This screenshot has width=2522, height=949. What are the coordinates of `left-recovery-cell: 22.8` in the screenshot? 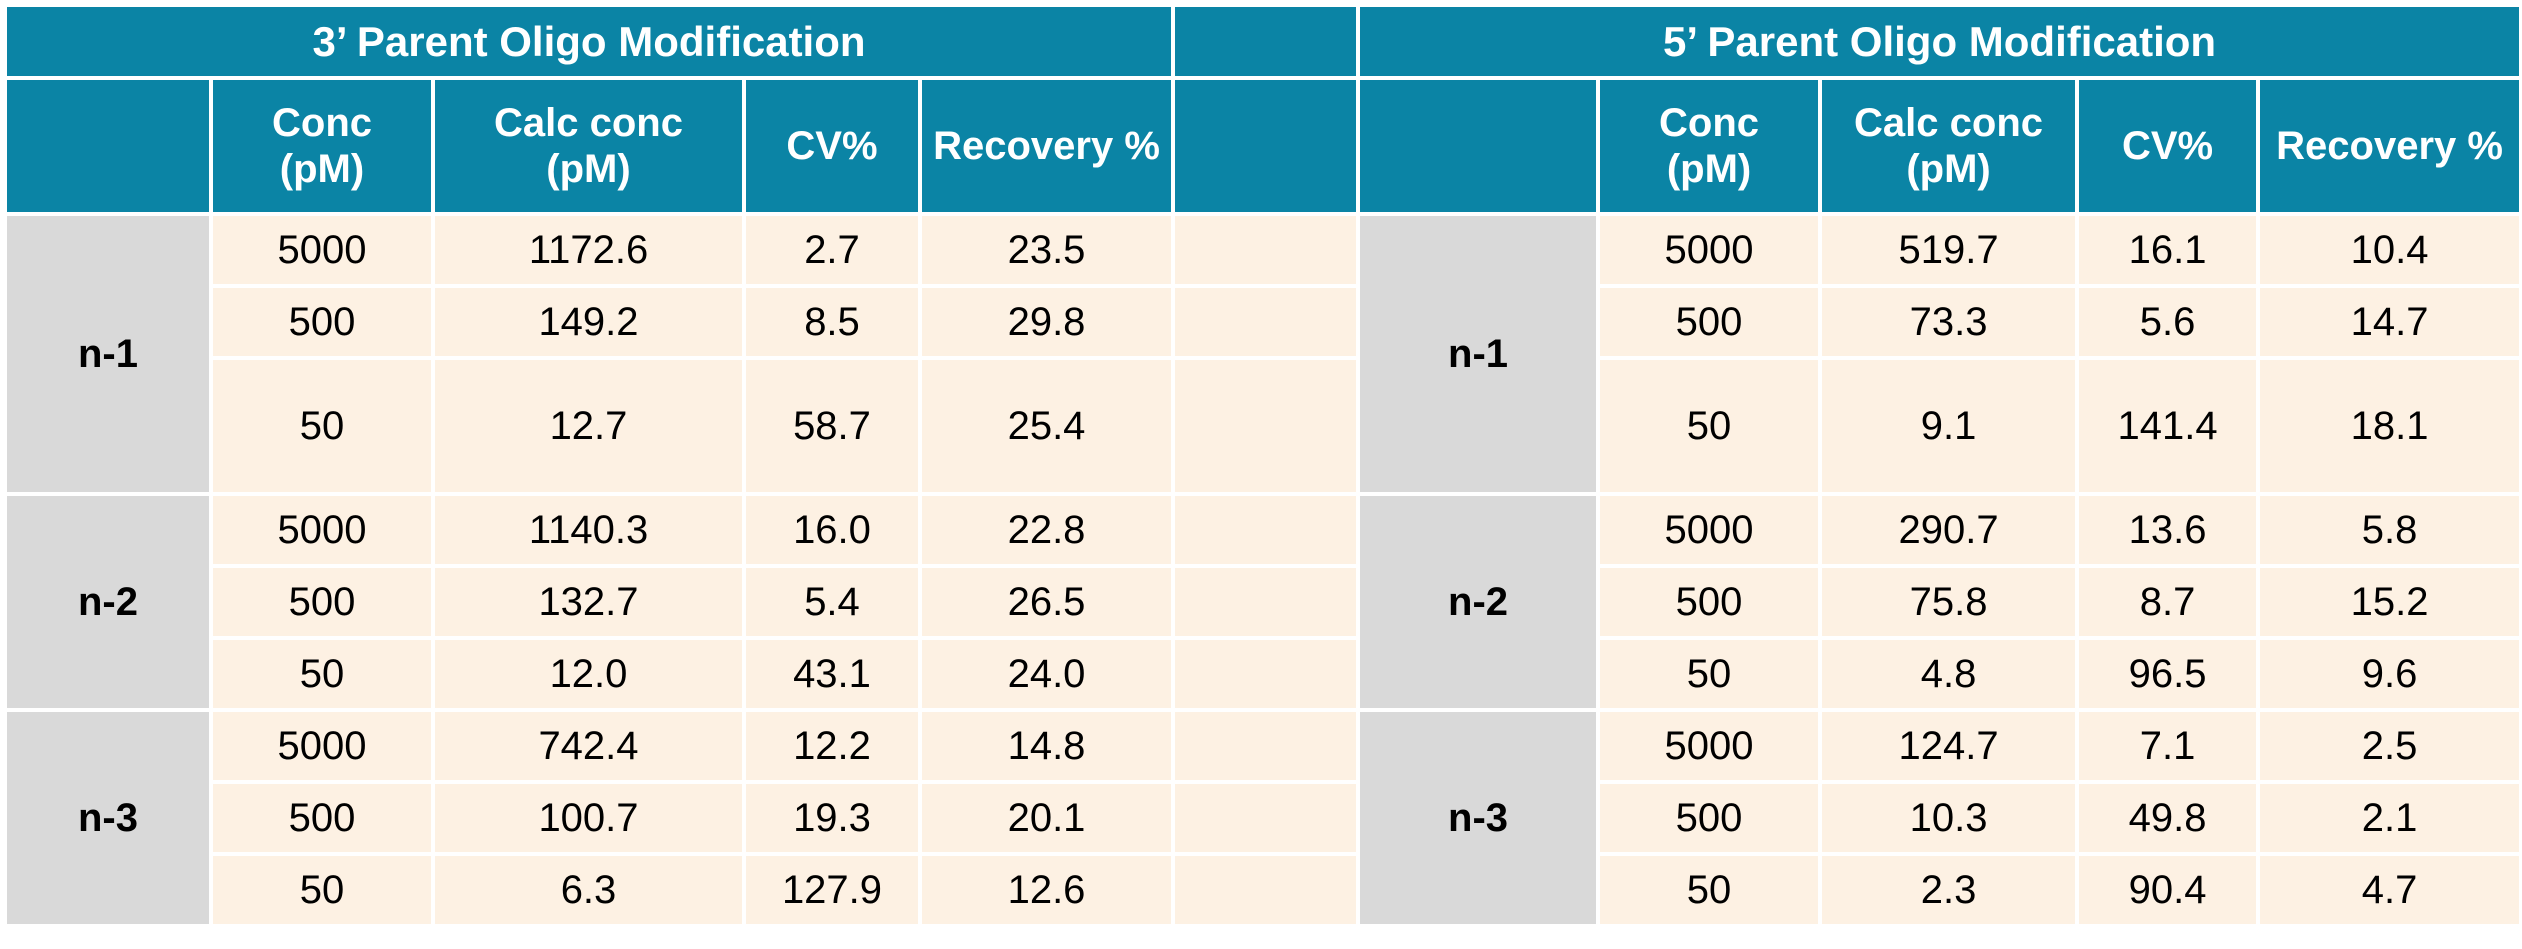 It's located at (1046, 530).